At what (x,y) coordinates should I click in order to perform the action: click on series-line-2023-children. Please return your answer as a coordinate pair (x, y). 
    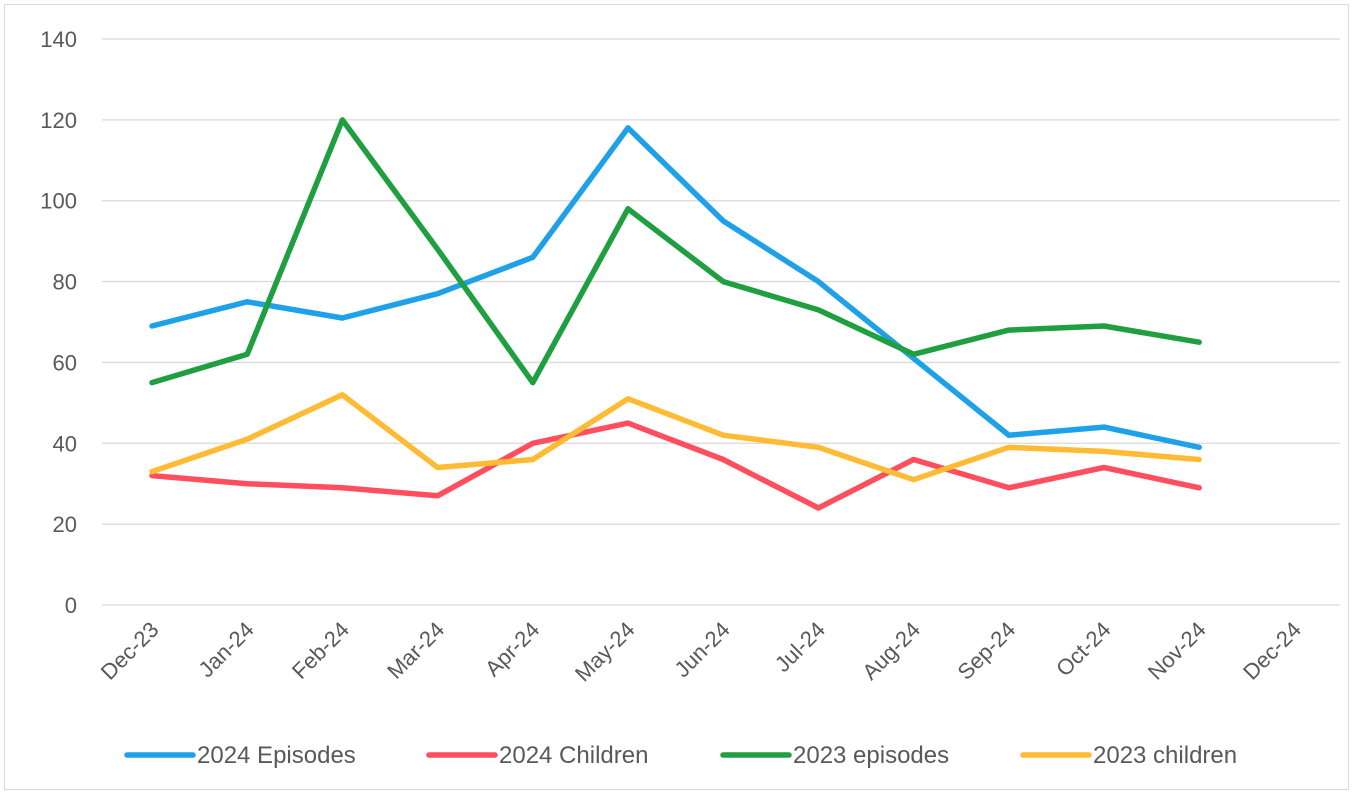
    Looking at the image, I should click on (675, 437).